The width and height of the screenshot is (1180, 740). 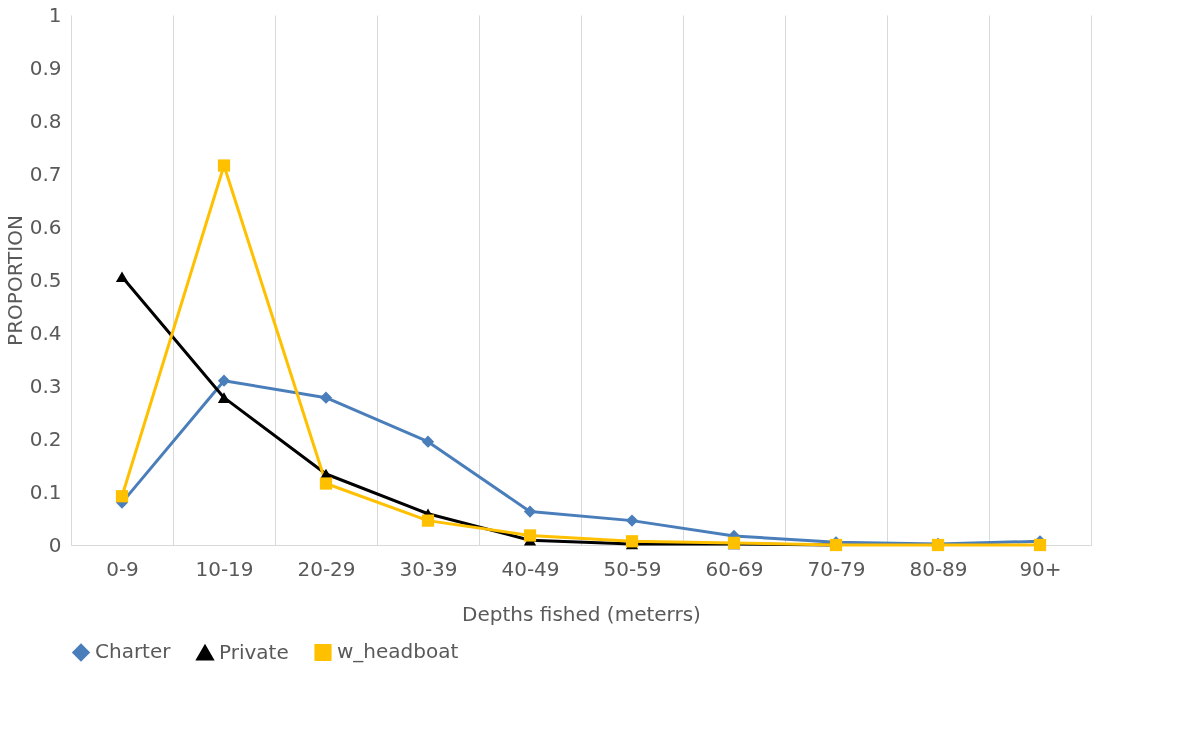 What do you see at coordinates (428, 568) in the screenshot?
I see `x-tick-label: 30-39` at bounding box center [428, 568].